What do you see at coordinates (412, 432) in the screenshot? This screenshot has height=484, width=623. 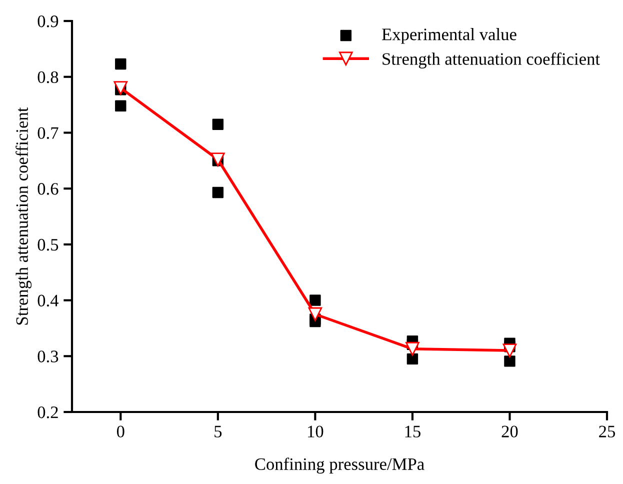 I see `x-tick-label: 15` at bounding box center [412, 432].